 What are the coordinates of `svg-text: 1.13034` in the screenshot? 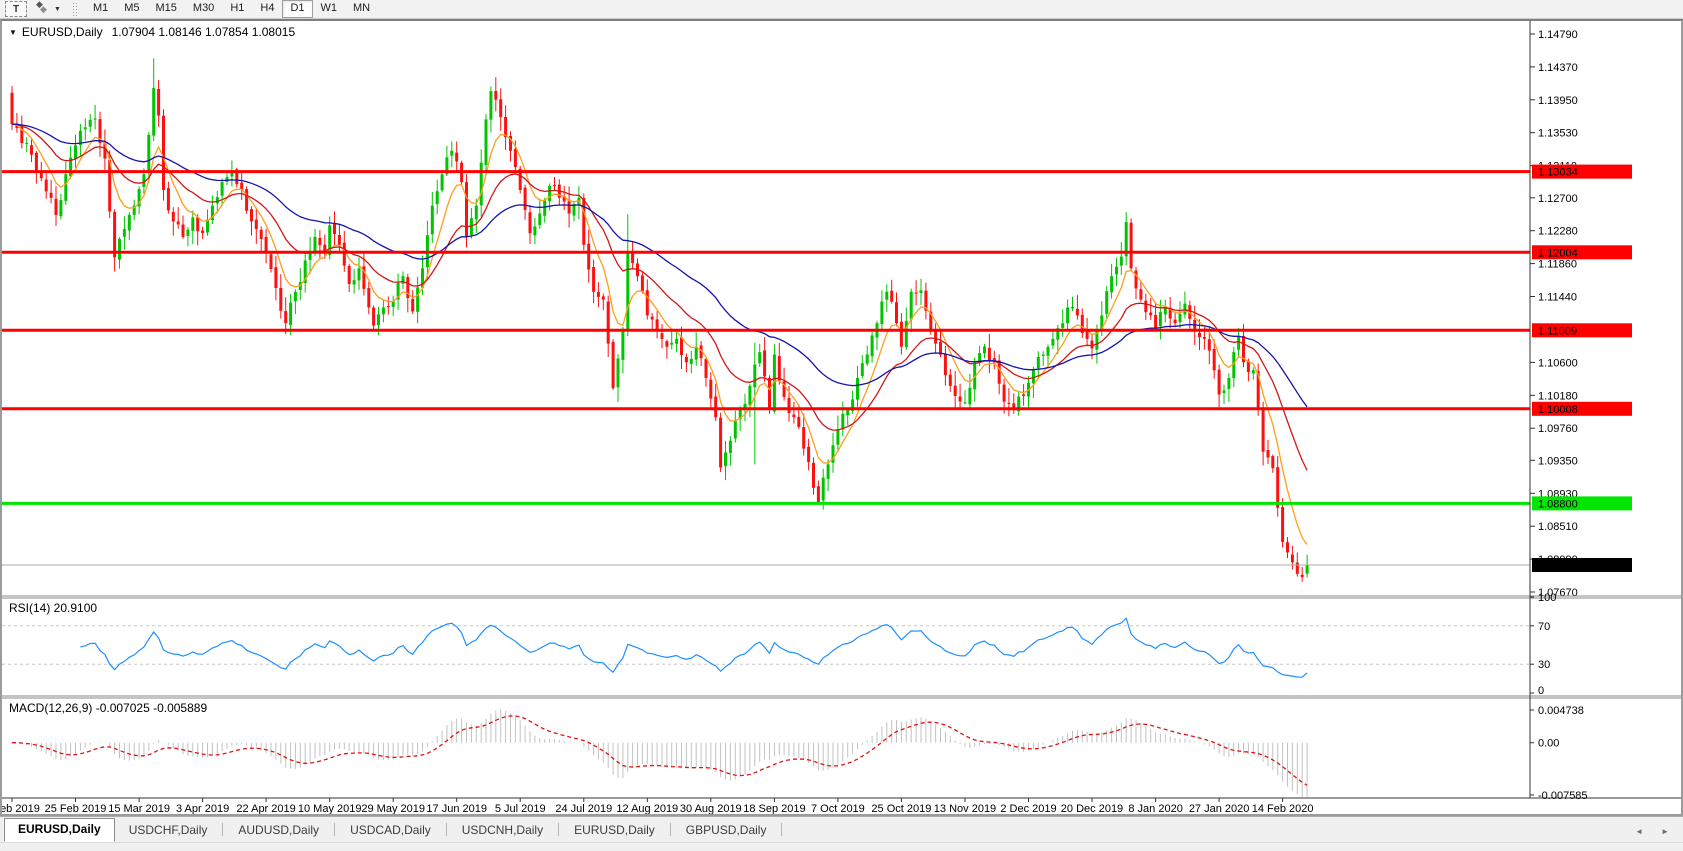 It's located at (1558, 173).